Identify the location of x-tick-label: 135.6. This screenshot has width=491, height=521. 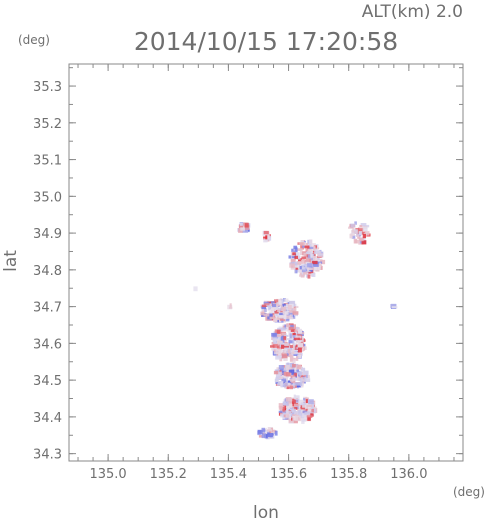
(288, 474).